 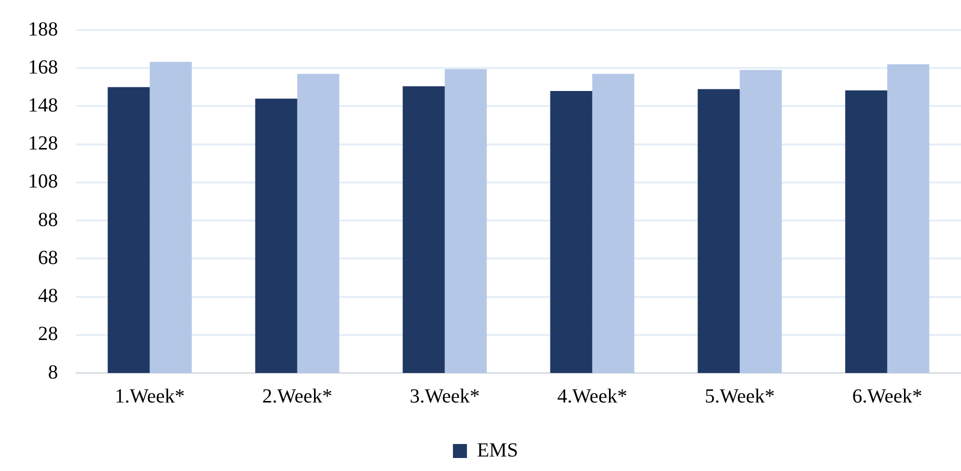 What do you see at coordinates (48, 257) in the screenshot?
I see `y-tick-label: 68` at bounding box center [48, 257].